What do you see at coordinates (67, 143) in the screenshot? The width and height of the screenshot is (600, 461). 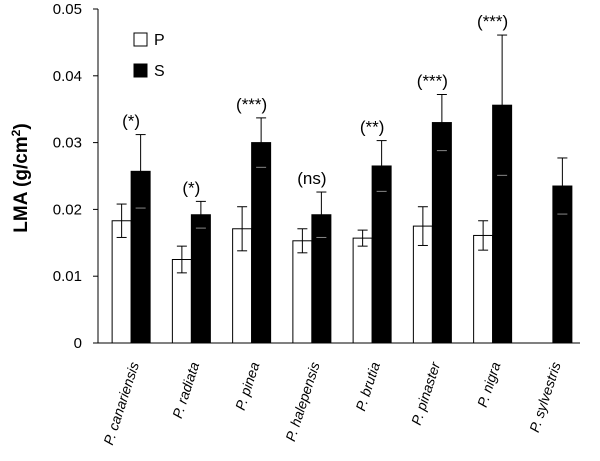 I see `y-tick-label: 0.03` at bounding box center [67, 143].